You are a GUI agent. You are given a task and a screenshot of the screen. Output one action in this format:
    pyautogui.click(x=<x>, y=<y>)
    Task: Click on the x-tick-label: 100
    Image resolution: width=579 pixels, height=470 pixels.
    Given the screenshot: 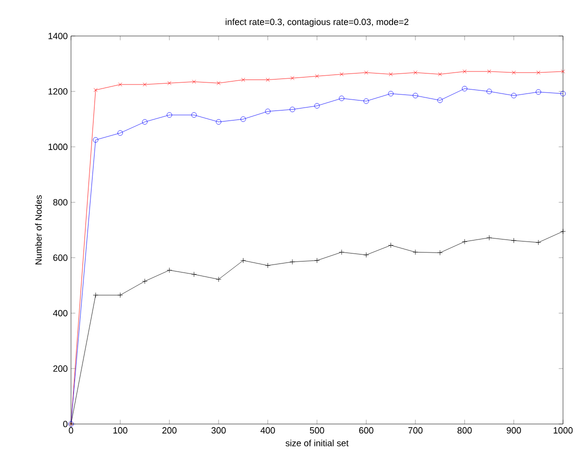 What is the action you would take?
    pyautogui.click(x=120, y=430)
    